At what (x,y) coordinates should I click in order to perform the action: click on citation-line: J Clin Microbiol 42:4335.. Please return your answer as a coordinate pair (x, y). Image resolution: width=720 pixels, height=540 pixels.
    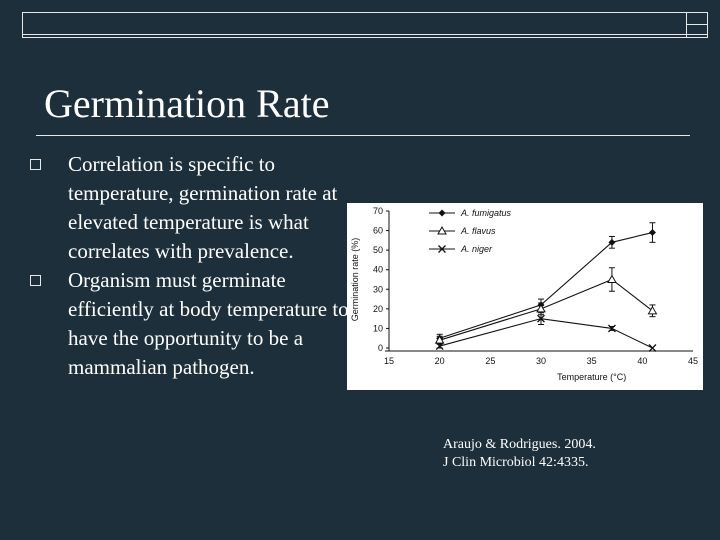
    Looking at the image, I should click on (516, 462).